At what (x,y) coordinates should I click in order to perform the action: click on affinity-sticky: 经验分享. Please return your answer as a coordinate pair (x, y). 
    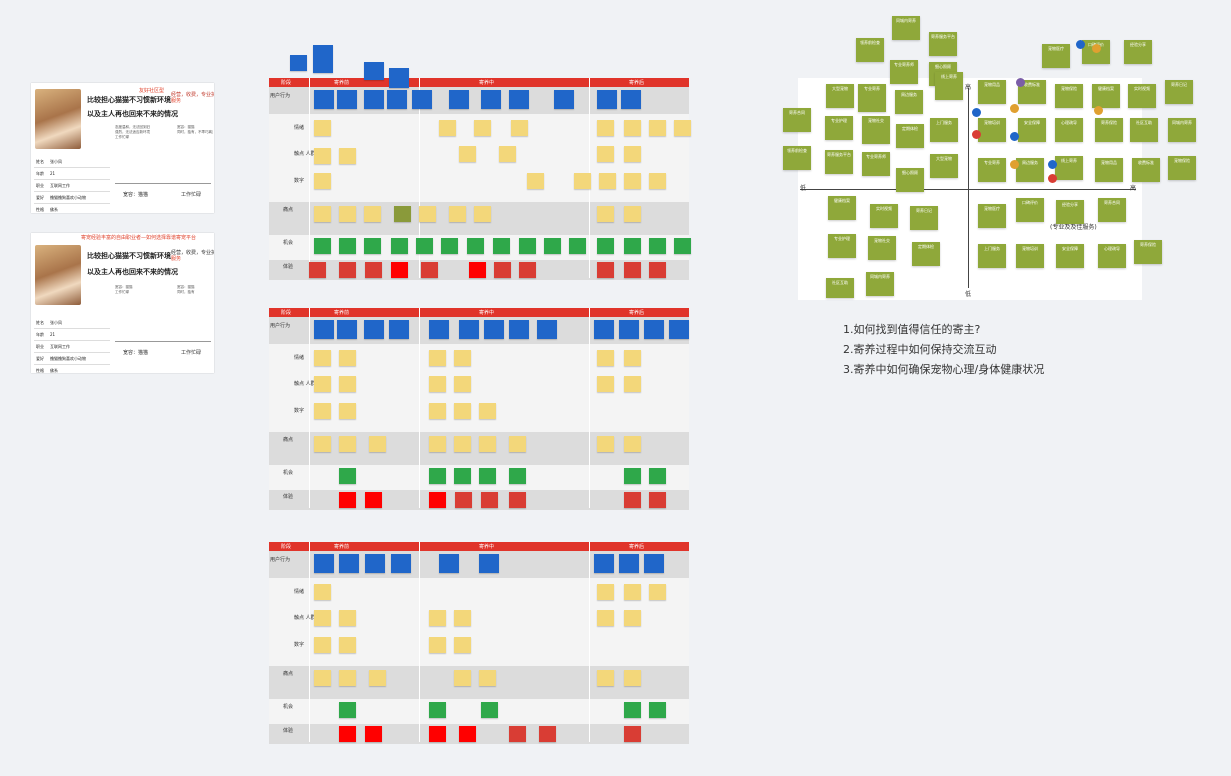
    Looking at the image, I should click on (1070, 212).